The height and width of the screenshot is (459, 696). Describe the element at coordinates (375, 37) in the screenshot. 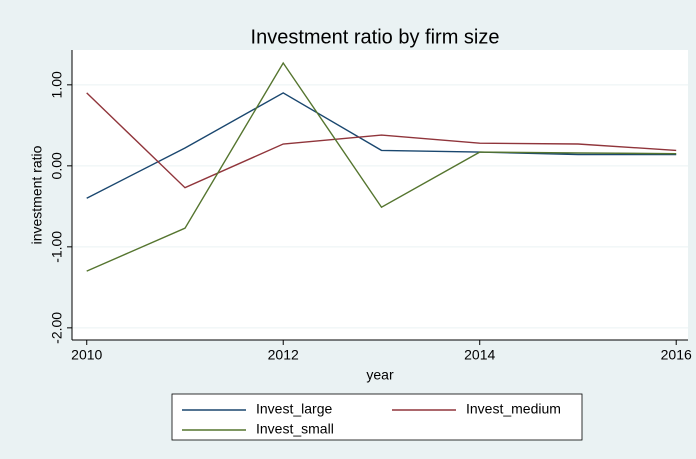

I see `chart-title: Investment ratio by firm size` at that location.